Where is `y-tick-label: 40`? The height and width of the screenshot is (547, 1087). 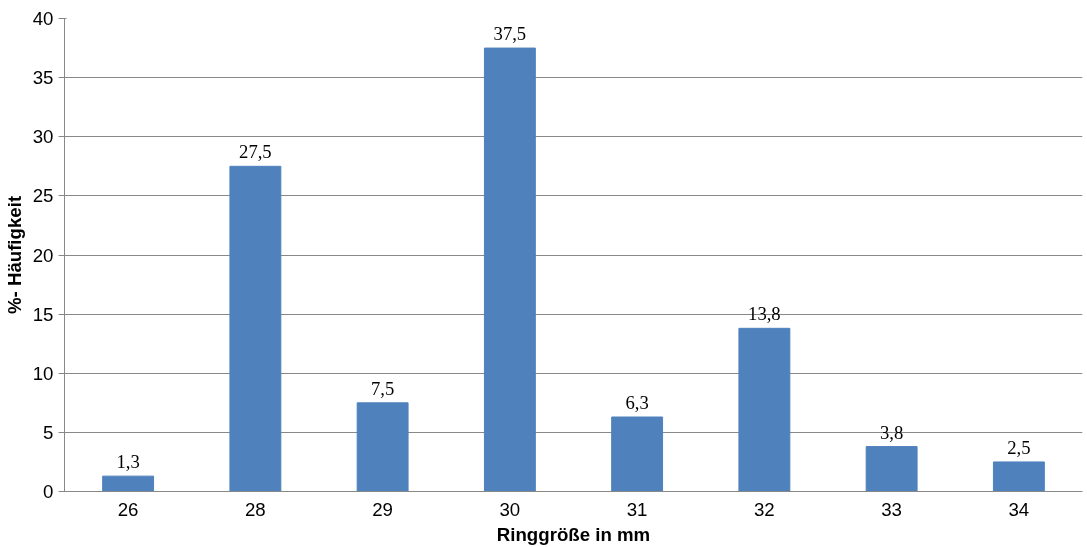
y-tick-label: 40 is located at coordinates (43, 18).